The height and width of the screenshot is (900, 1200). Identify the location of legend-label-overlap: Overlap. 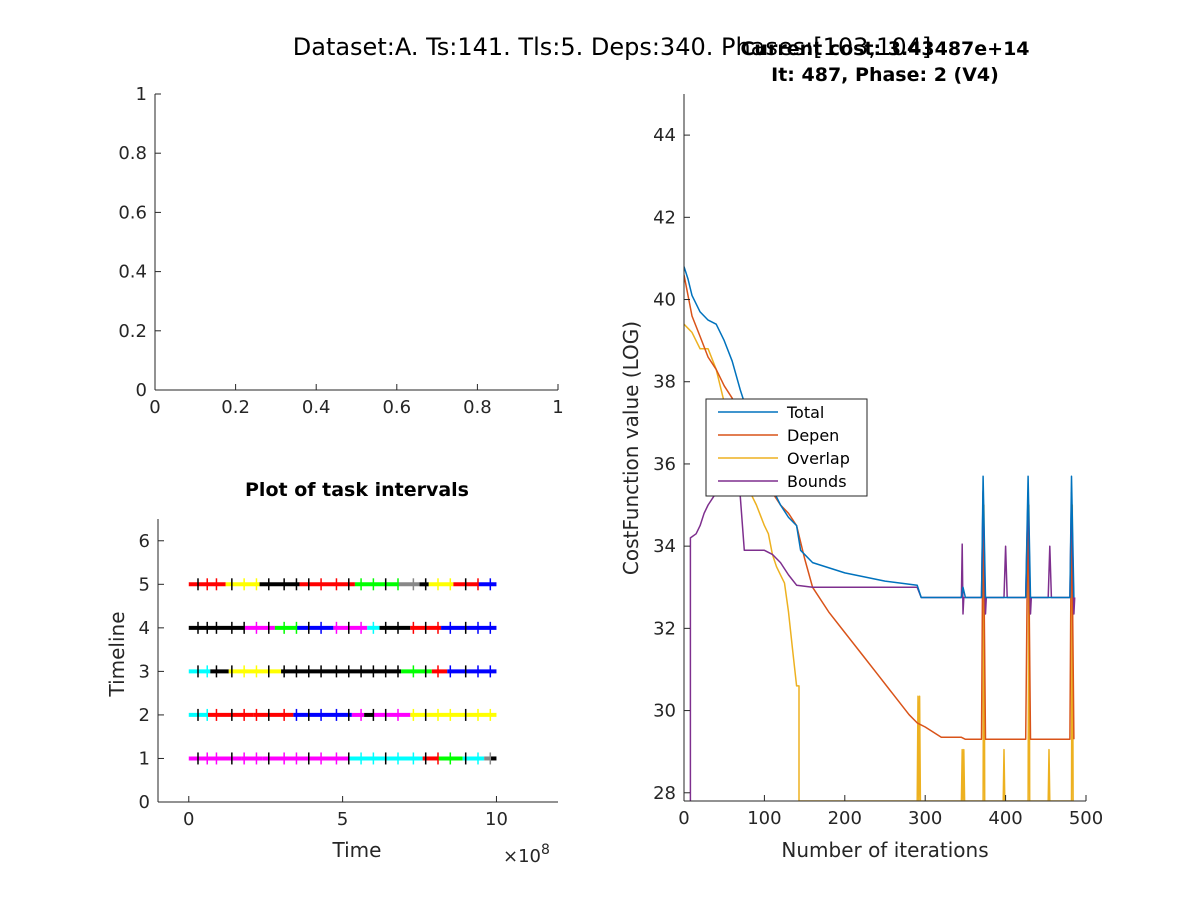
(818, 458).